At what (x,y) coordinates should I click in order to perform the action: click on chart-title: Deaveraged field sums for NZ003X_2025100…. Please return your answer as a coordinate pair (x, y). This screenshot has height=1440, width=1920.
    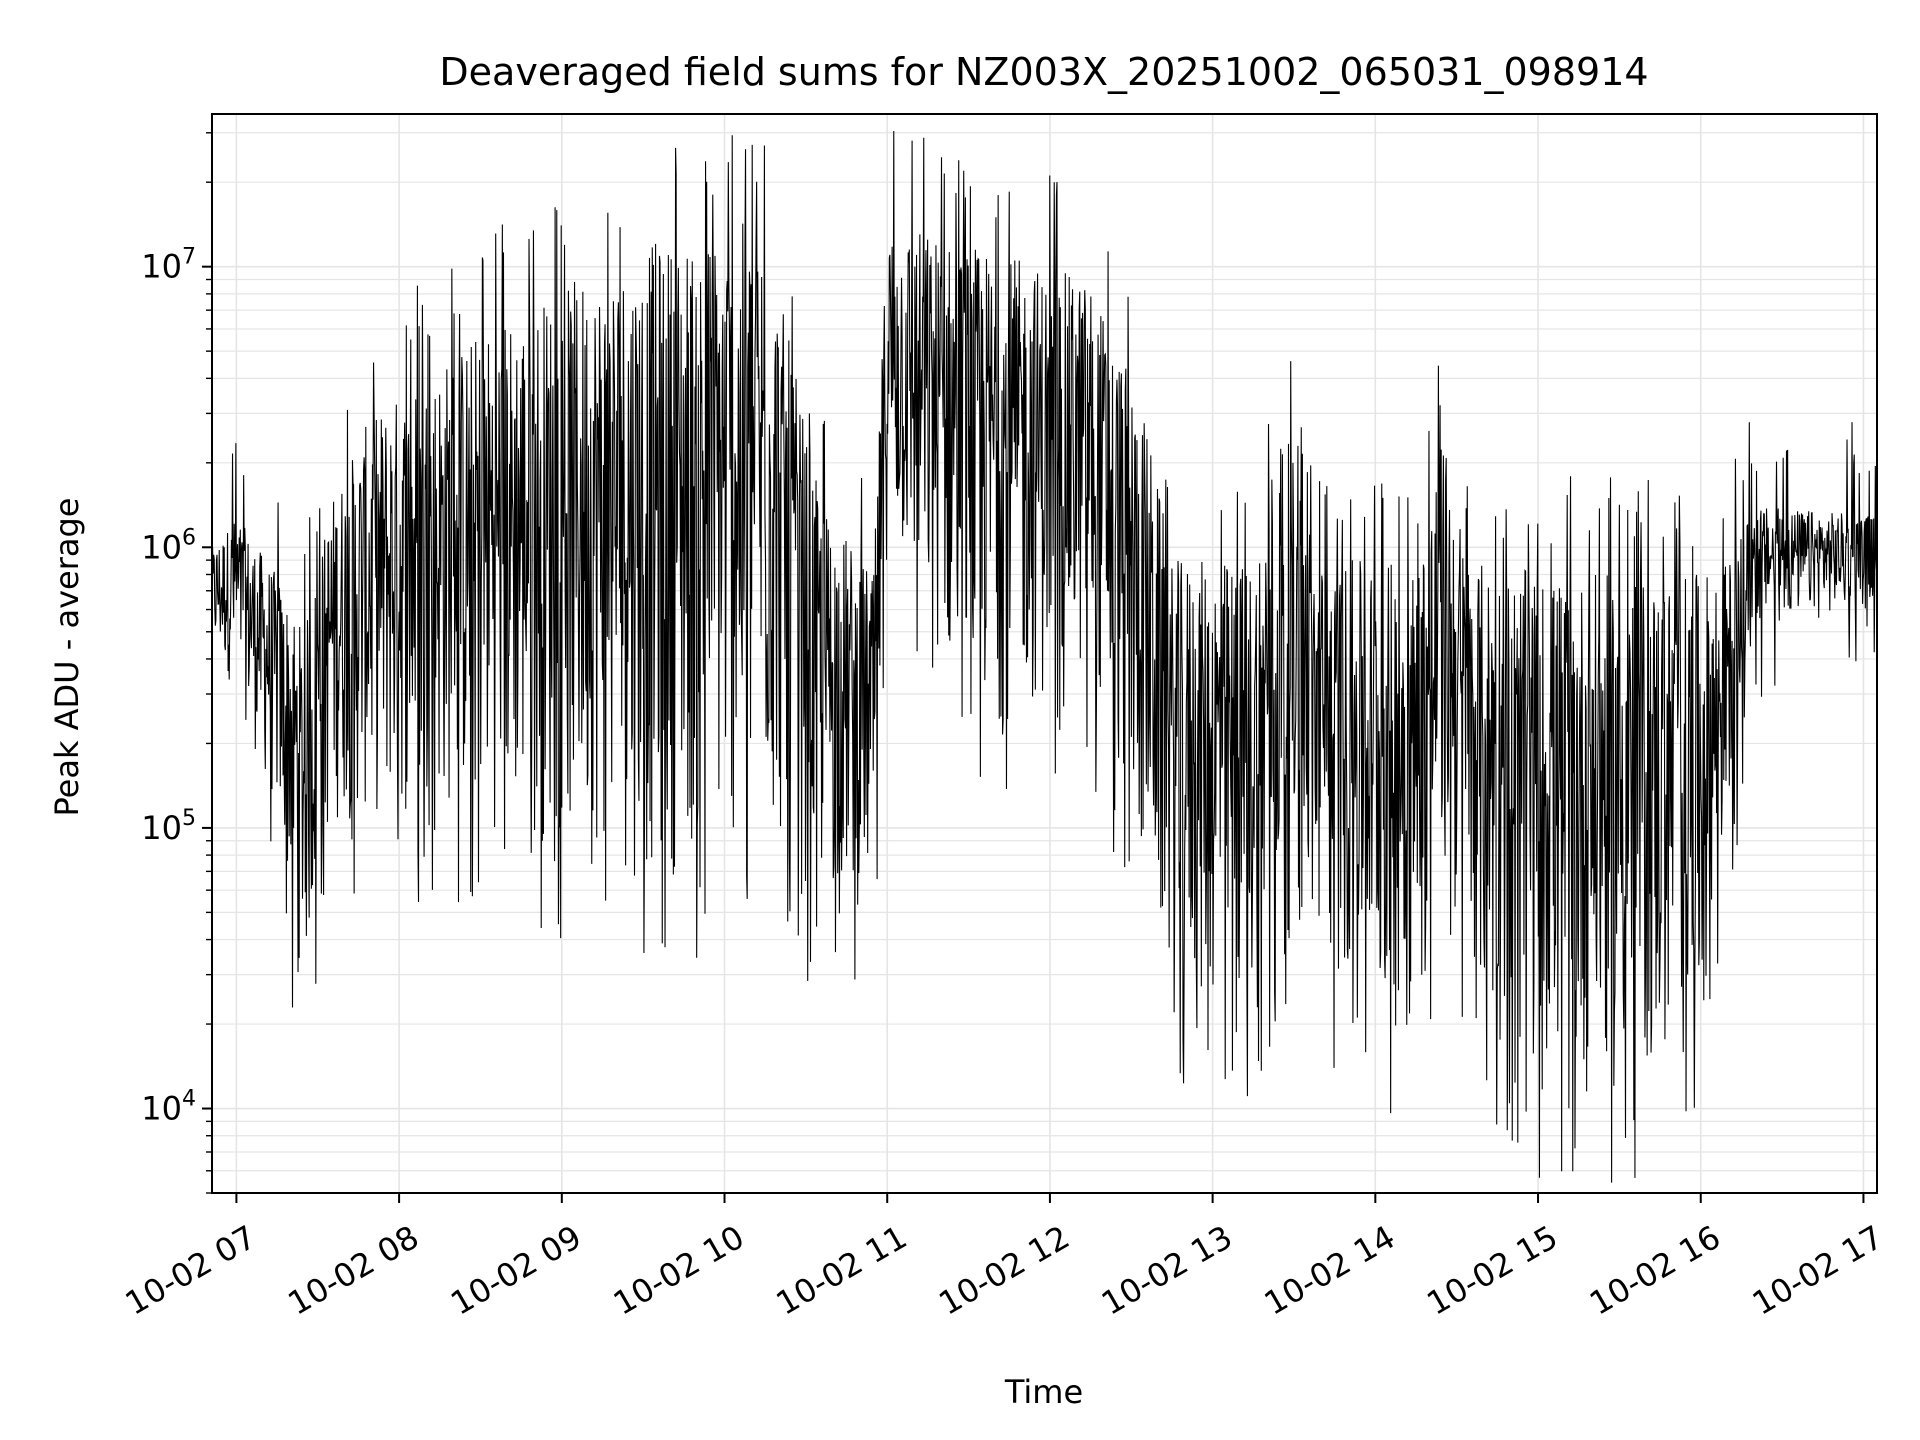
    Looking at the image, I should click on (1043, 72).